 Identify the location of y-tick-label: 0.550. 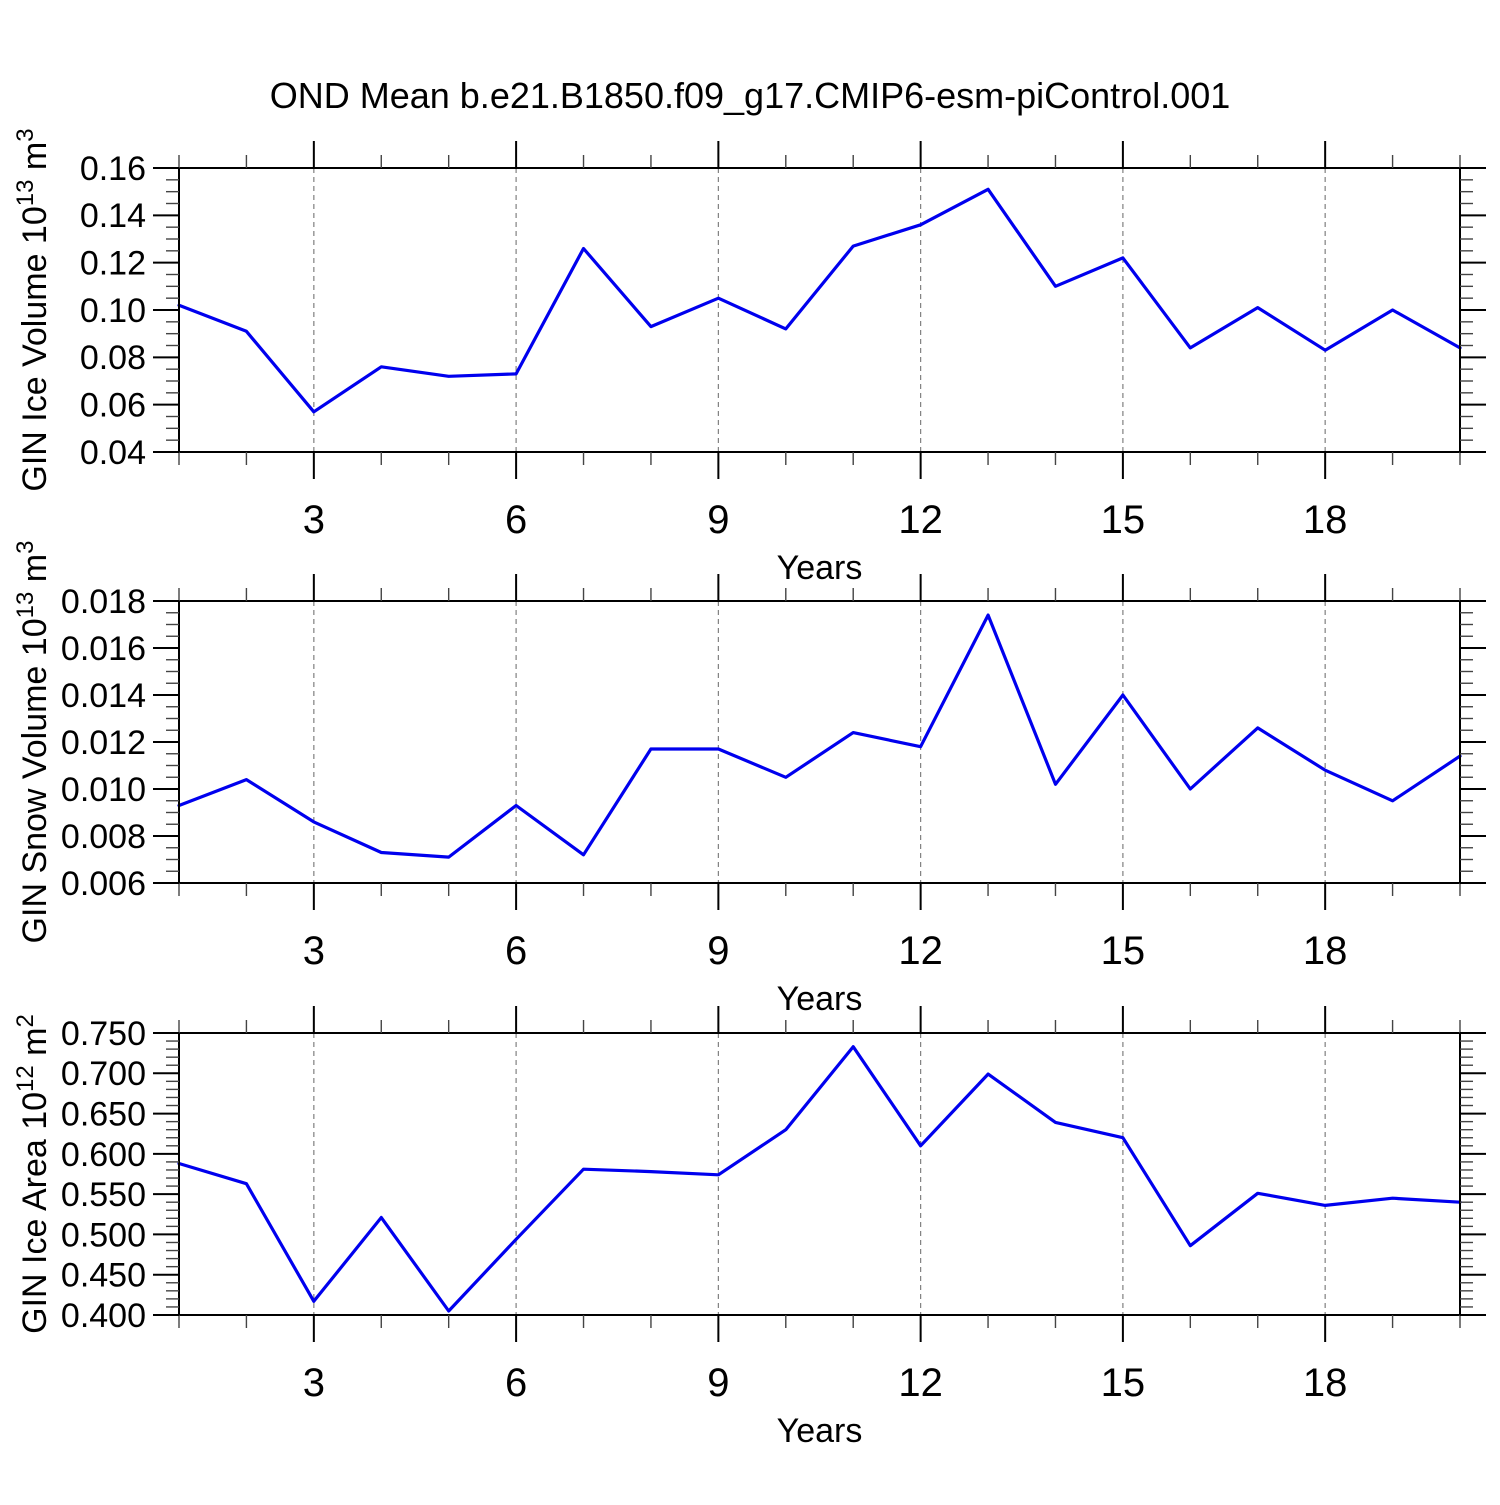
(103, 1195).